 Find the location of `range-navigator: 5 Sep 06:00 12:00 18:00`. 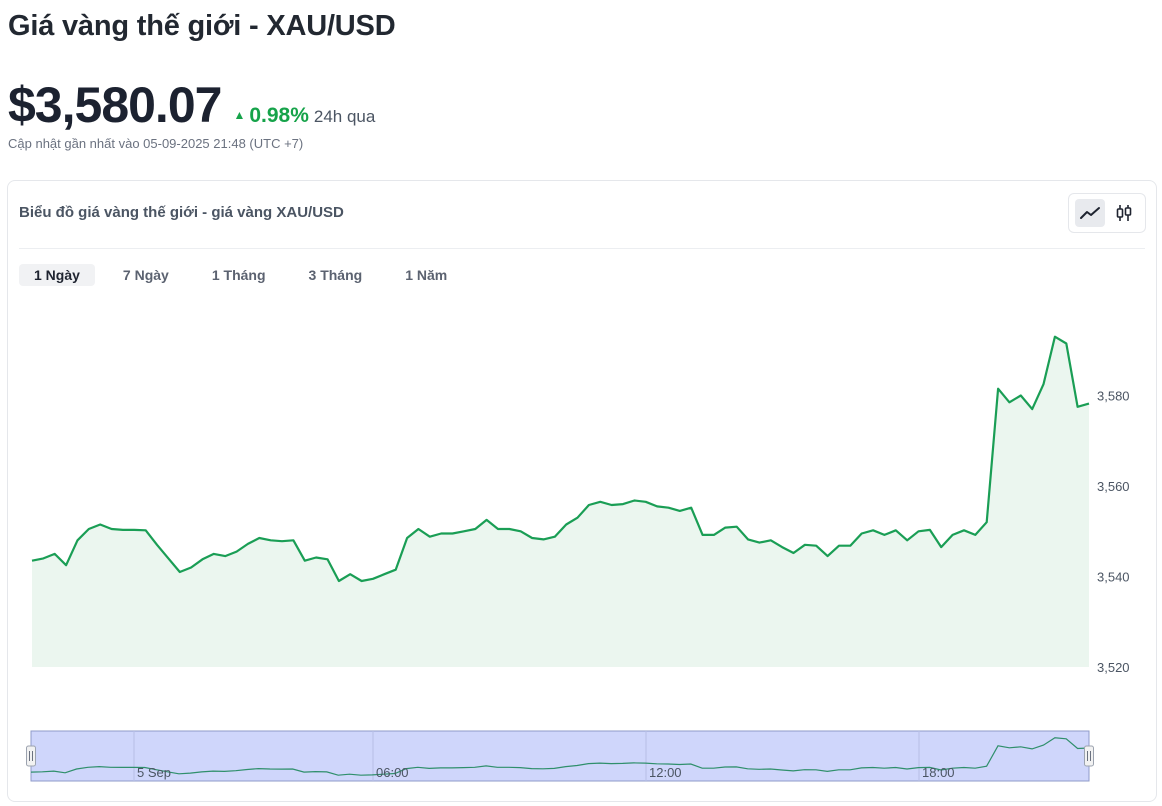

range-navigator: 5 Sep 06:00 12:00 18:00 is located at coordinates (560, 756).